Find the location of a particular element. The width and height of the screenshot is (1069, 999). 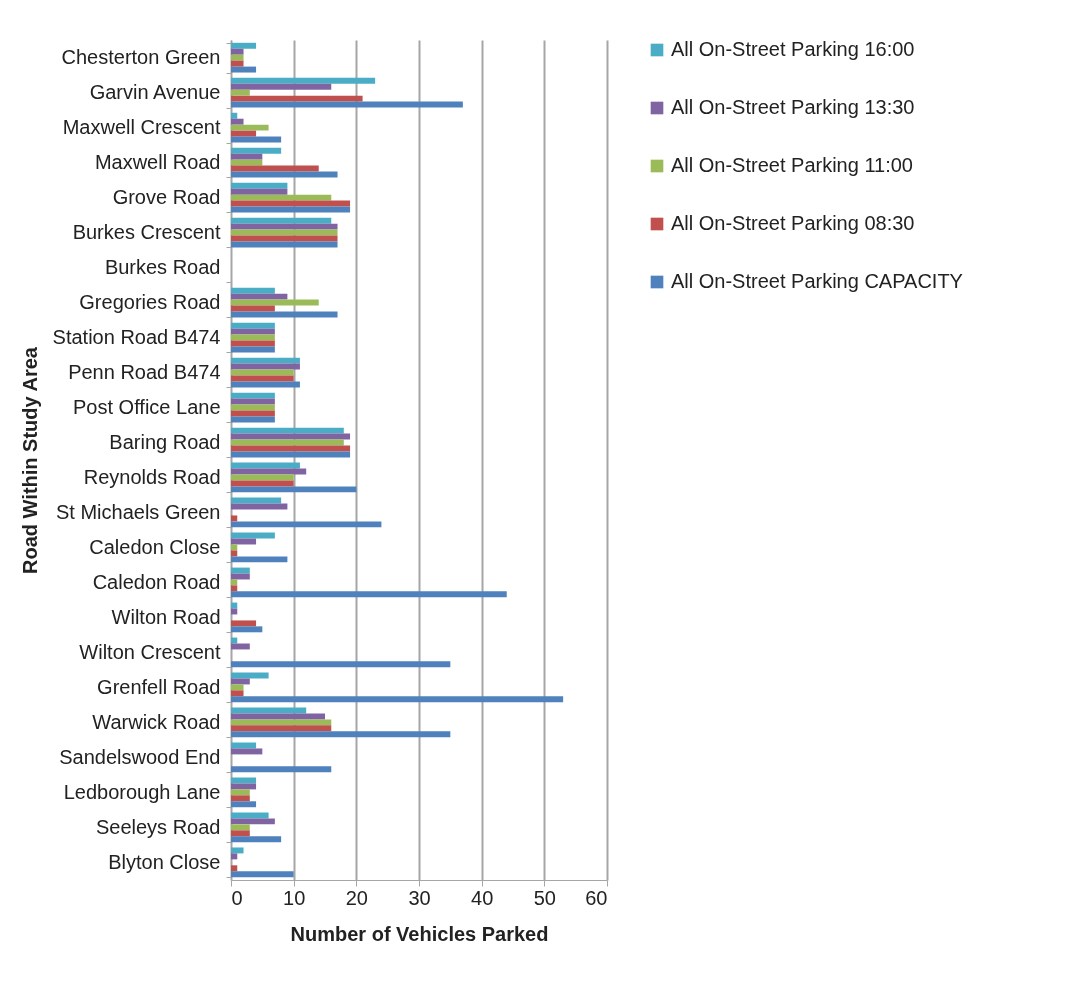

x-tick-label: 10 is located at coordinates (294, 897).